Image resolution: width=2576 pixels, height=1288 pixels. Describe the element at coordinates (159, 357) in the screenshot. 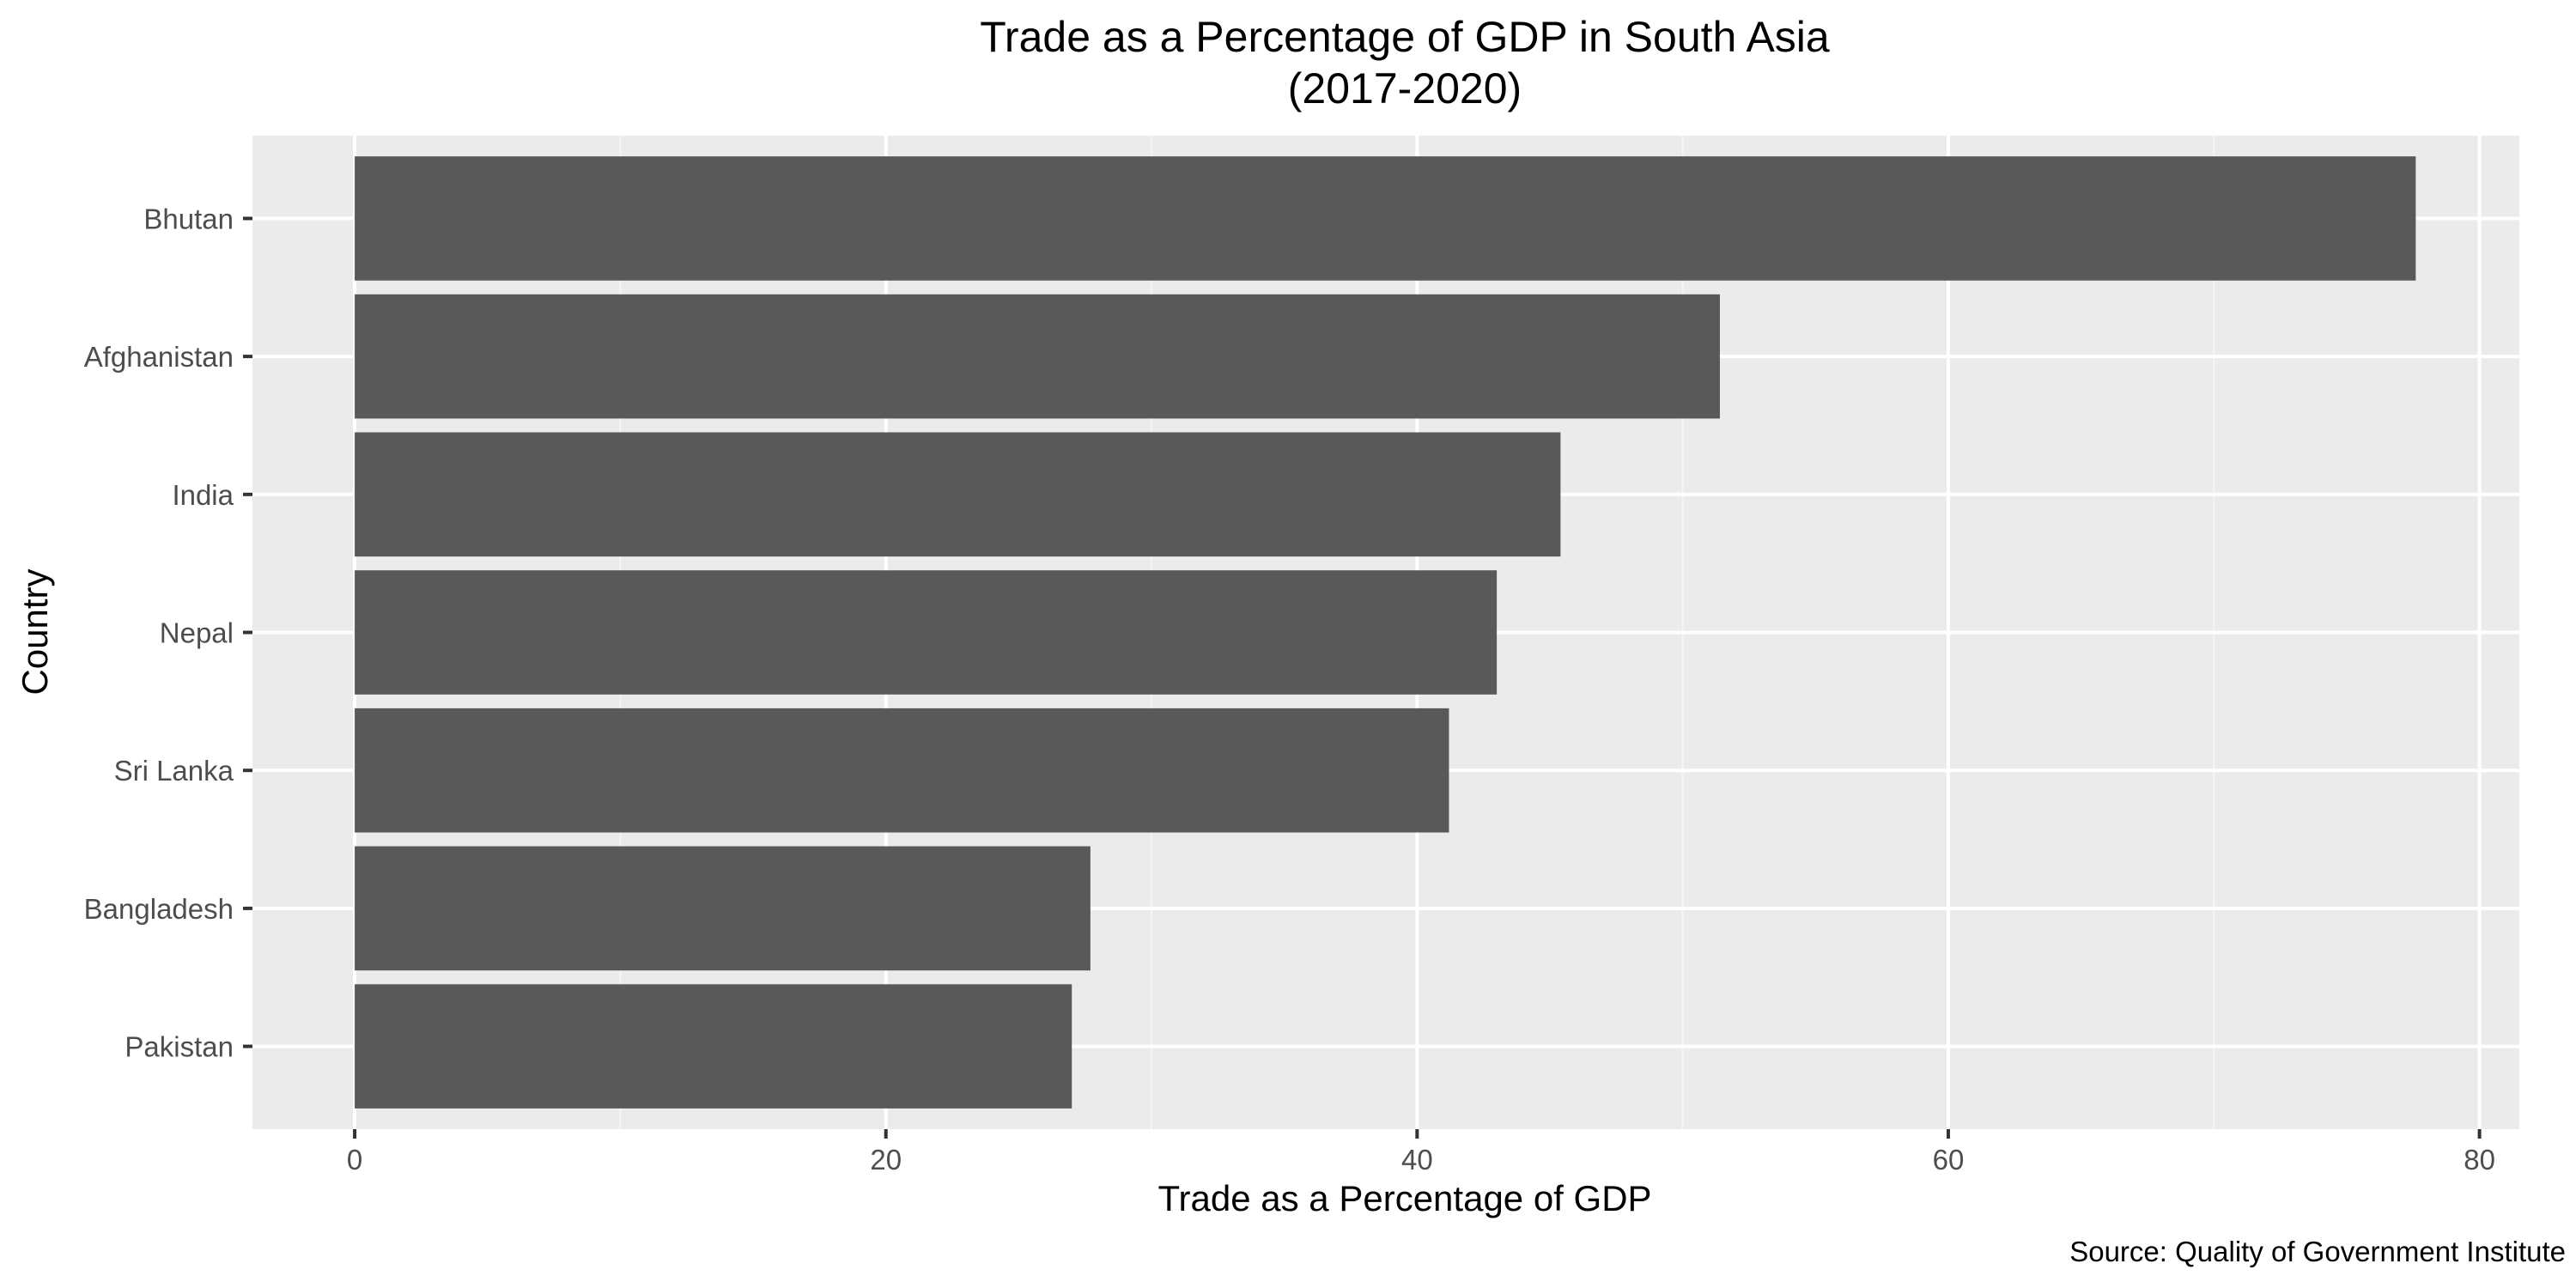

I see `y-tick-label: Afghanistan` at that location.